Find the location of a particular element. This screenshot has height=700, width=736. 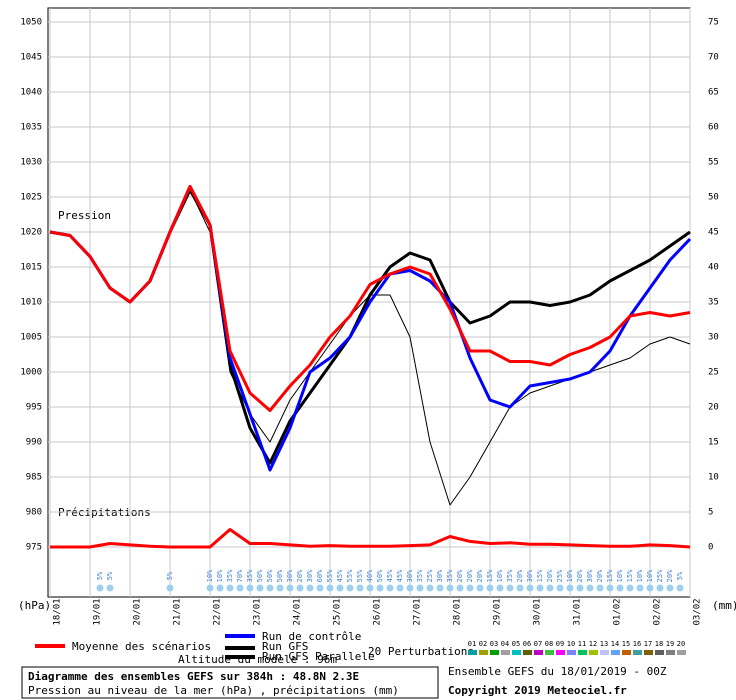

y2-tick-label: 50 is located at coordinates (713, 198).